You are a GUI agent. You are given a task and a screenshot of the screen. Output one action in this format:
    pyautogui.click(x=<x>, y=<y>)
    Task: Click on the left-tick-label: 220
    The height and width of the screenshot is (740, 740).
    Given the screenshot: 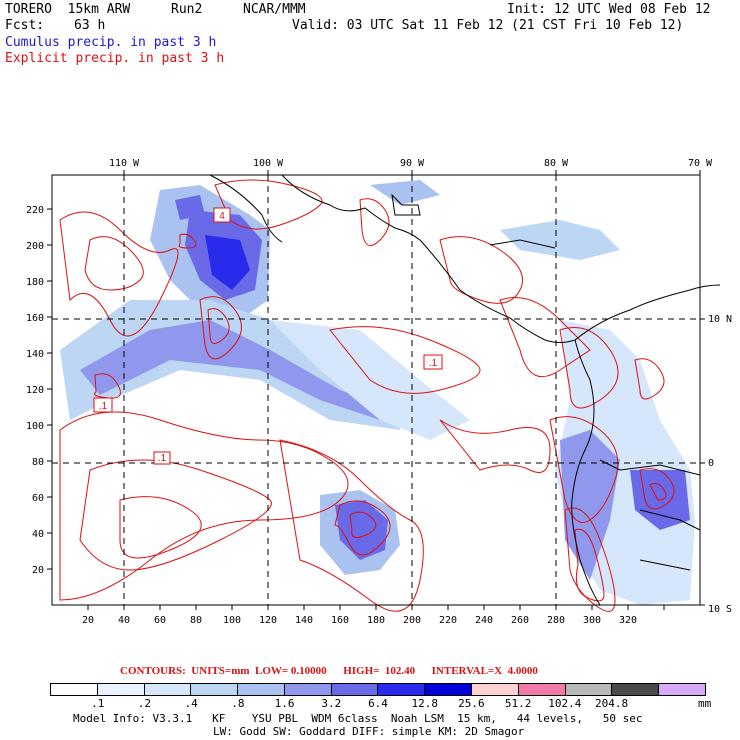 What is the action you would take?
    pyautogui.click(x=35, y=210)
    